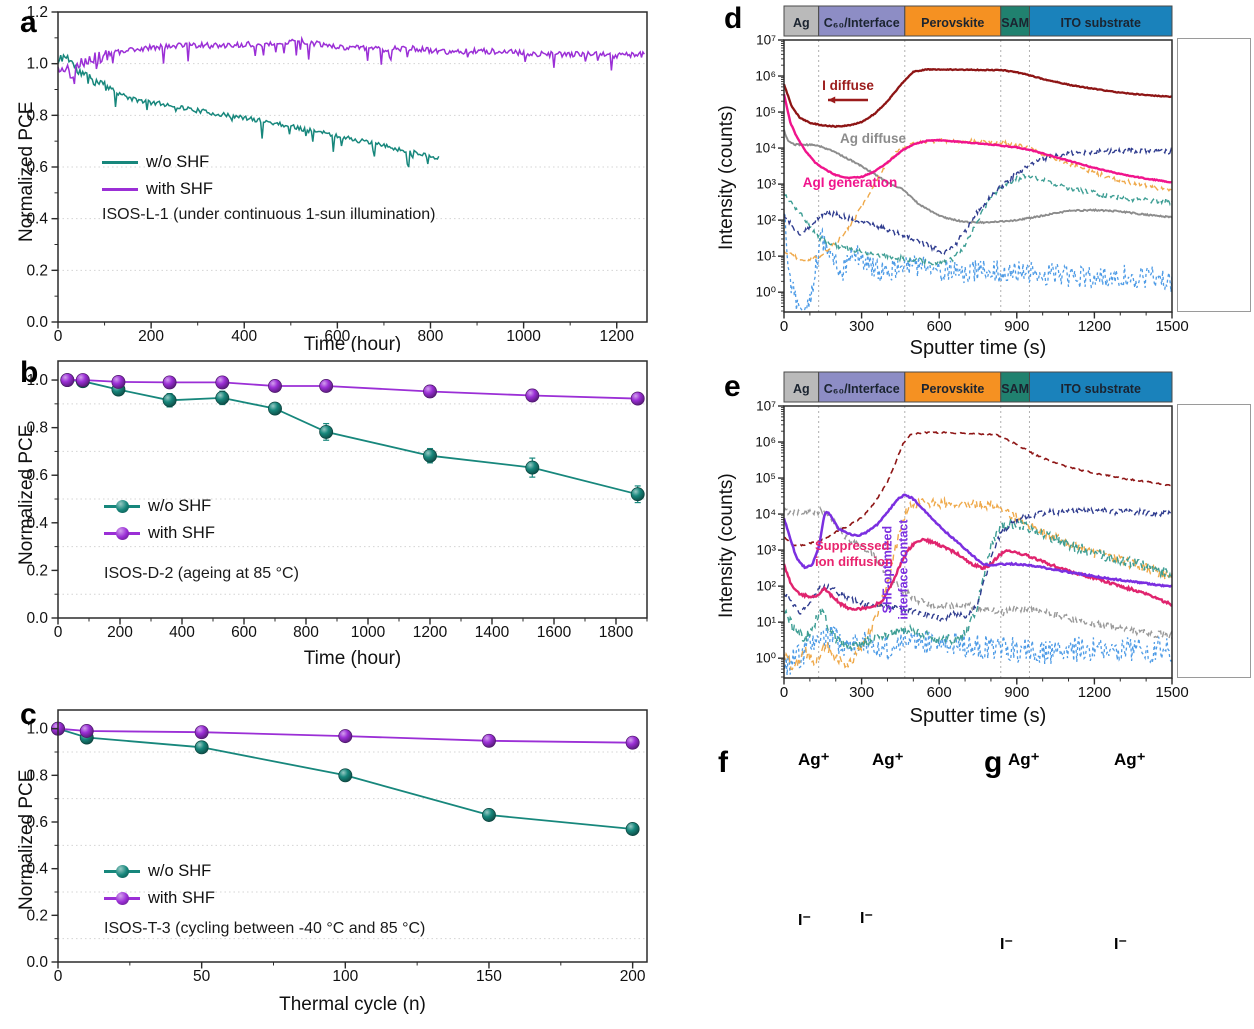 The height and width of the screenshot is (1029, 1254). What do you see at coordinates (345, 976) in the screenshot?
I see `x-tick-label: 100` at bounding box center [345, 976].